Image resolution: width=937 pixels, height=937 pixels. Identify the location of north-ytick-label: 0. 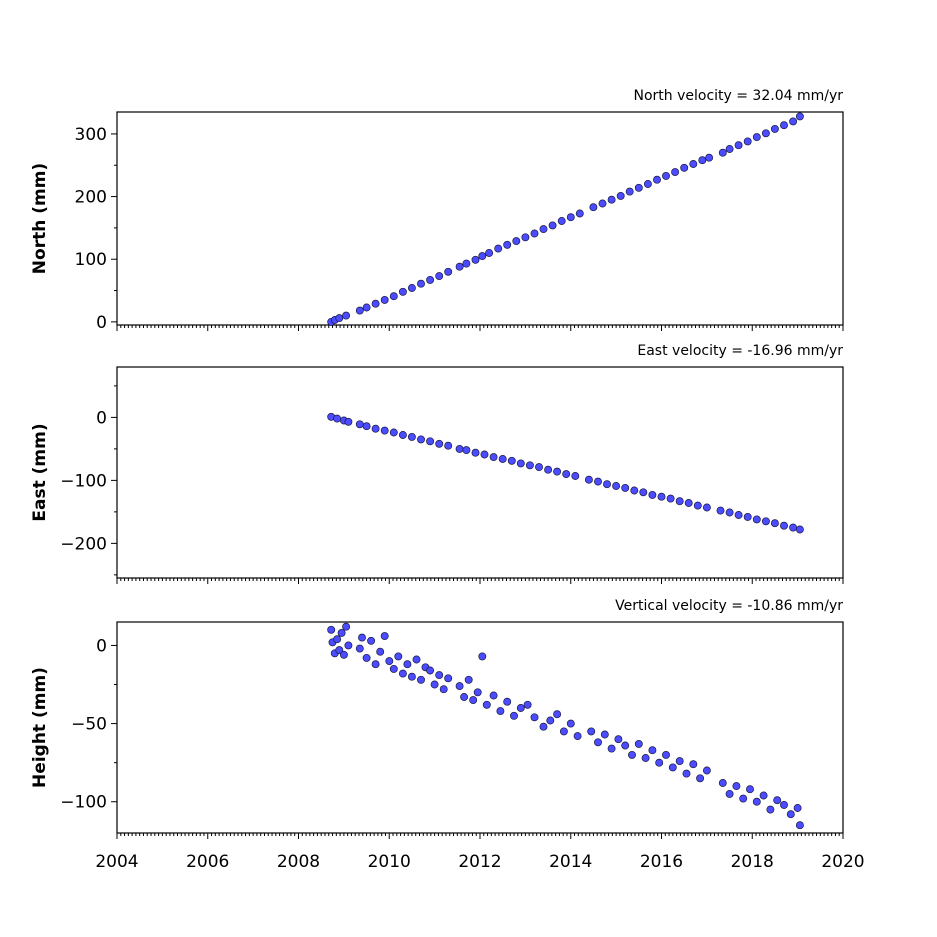
(101, 323).